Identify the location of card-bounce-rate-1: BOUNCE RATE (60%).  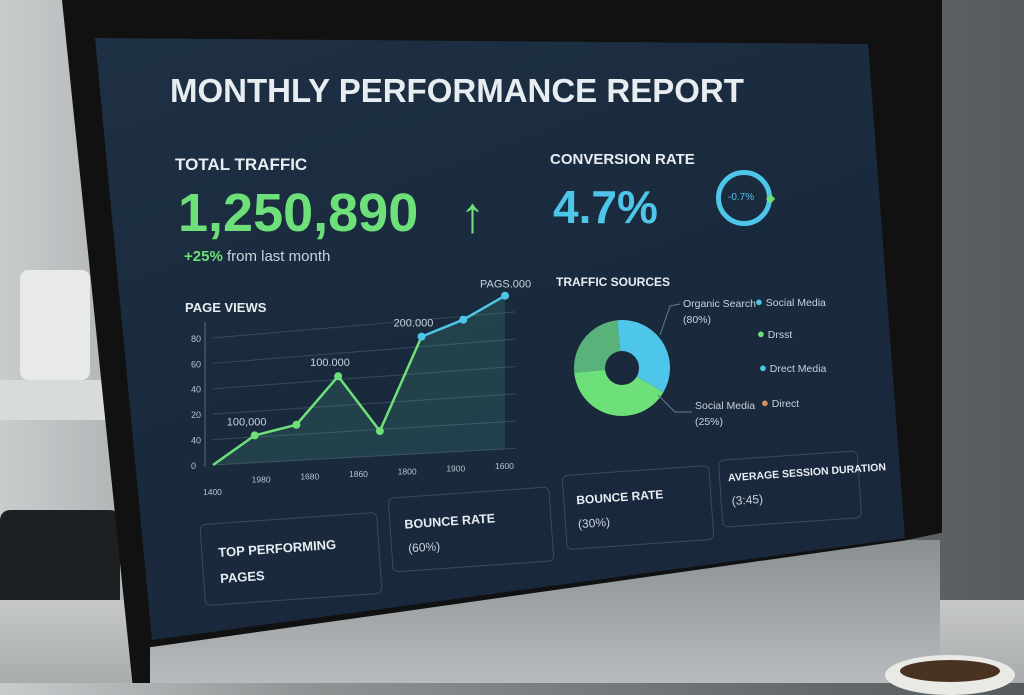
(471, 529).